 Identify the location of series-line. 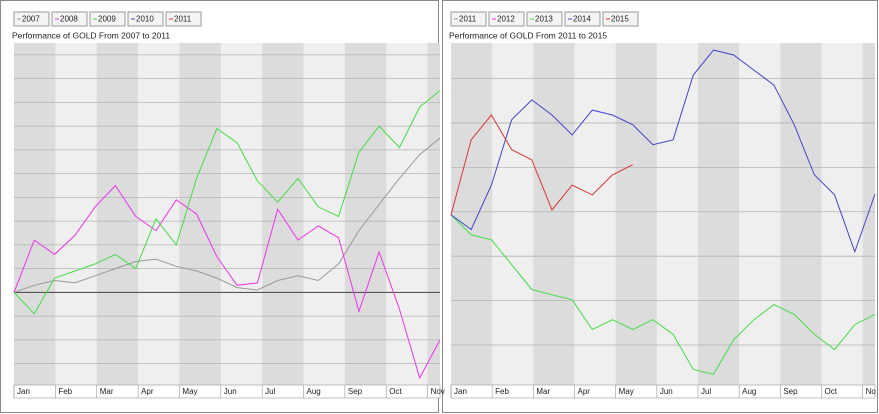
(541, 165).